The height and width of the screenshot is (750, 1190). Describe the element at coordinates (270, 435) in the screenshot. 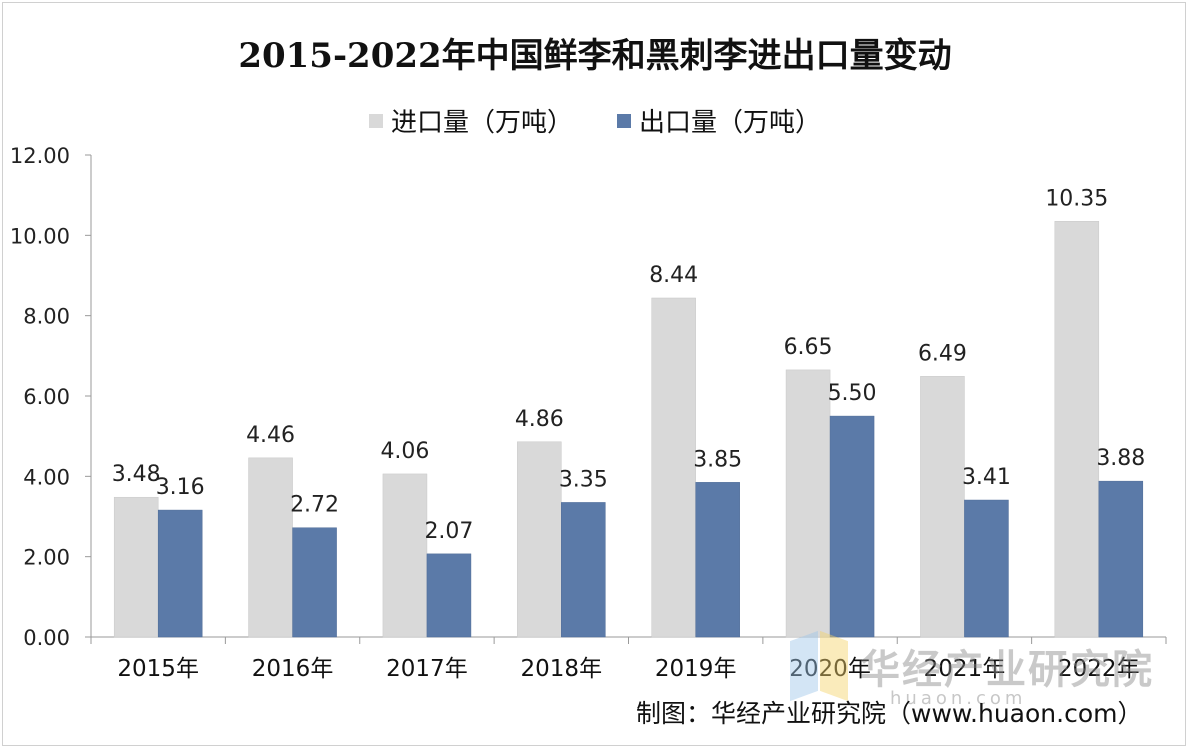

I see `data-label-import: 4.46` at that location.